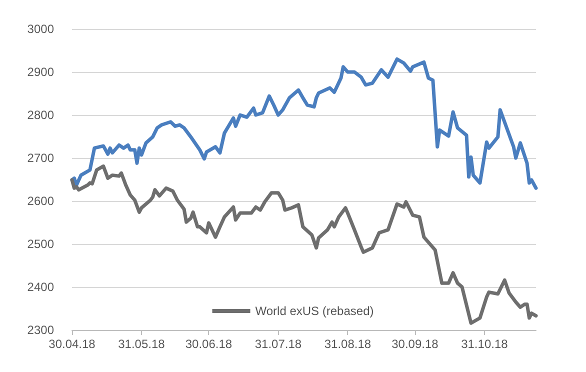  What do you see at coordinates (484, 344) in the screenshot?
I see `x-tick-label: 31.10.18` at bounding box center [484, 344].